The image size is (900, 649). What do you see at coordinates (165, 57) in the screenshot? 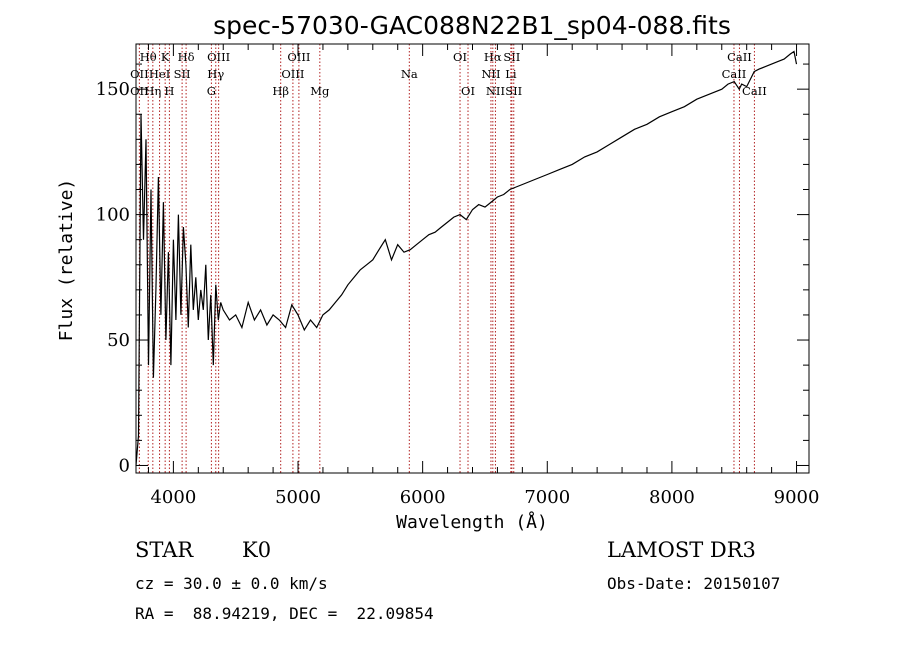
I see `spectral-line-label: K` at bounding box center [165, 57].